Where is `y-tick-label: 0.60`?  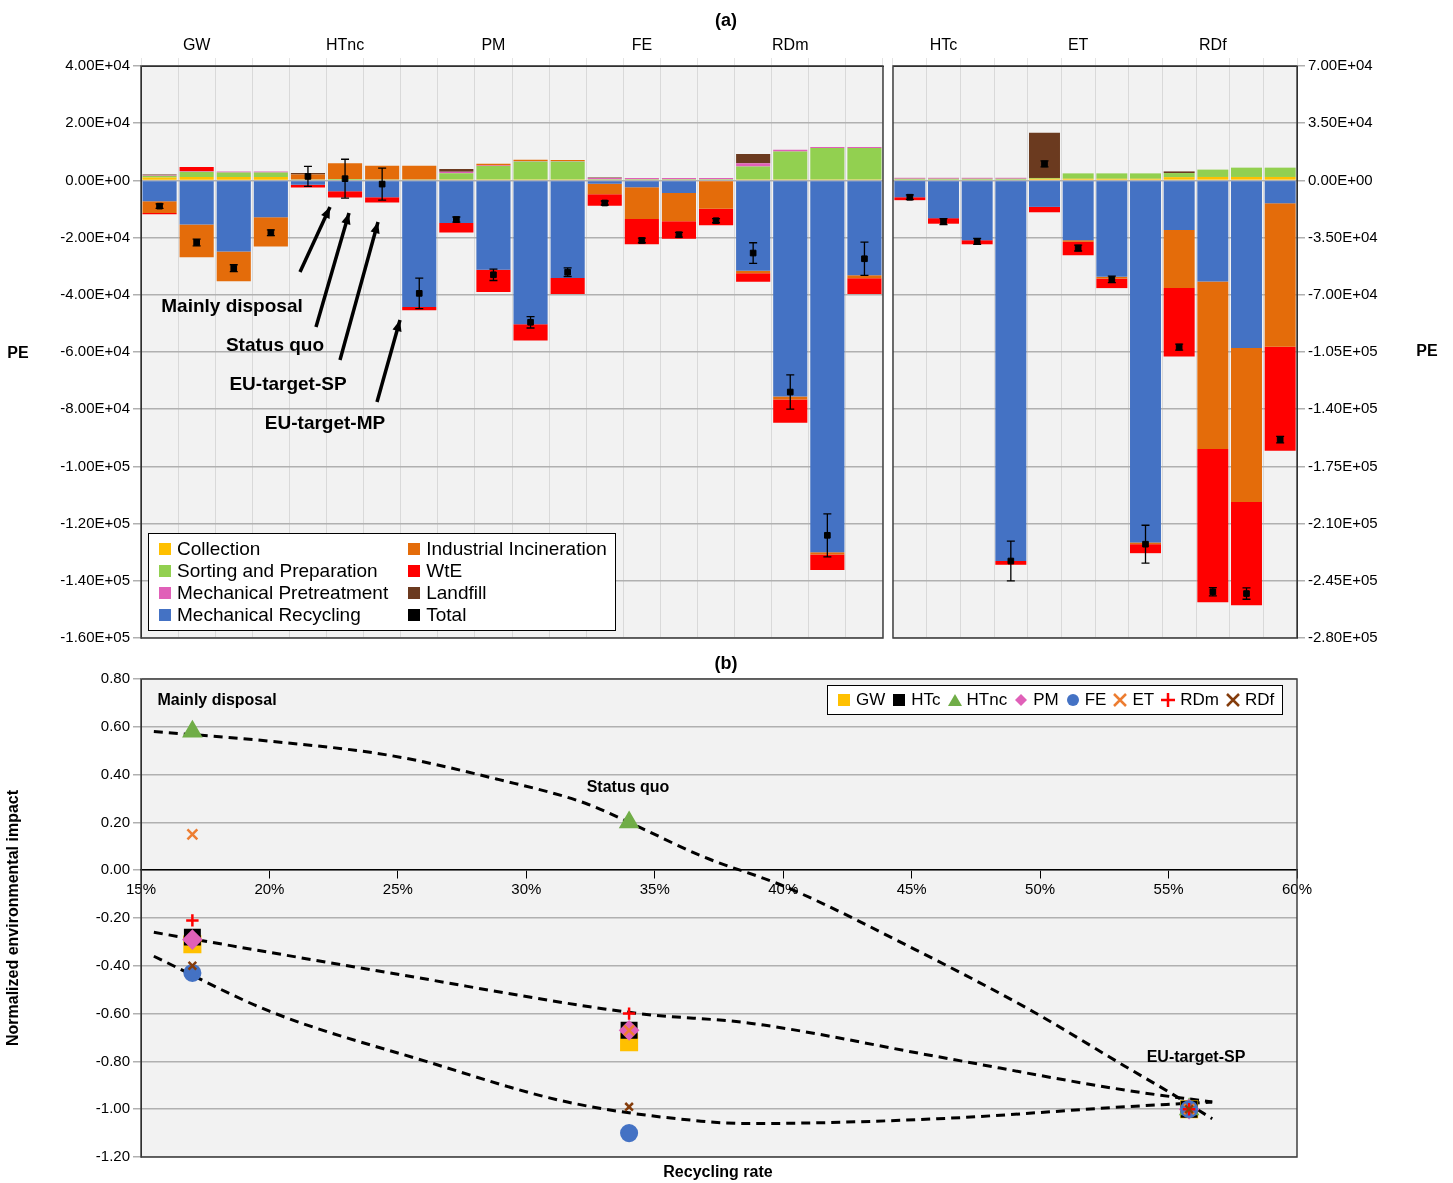
y-tick-label: 0.60 is located at coordinates (115, 725).